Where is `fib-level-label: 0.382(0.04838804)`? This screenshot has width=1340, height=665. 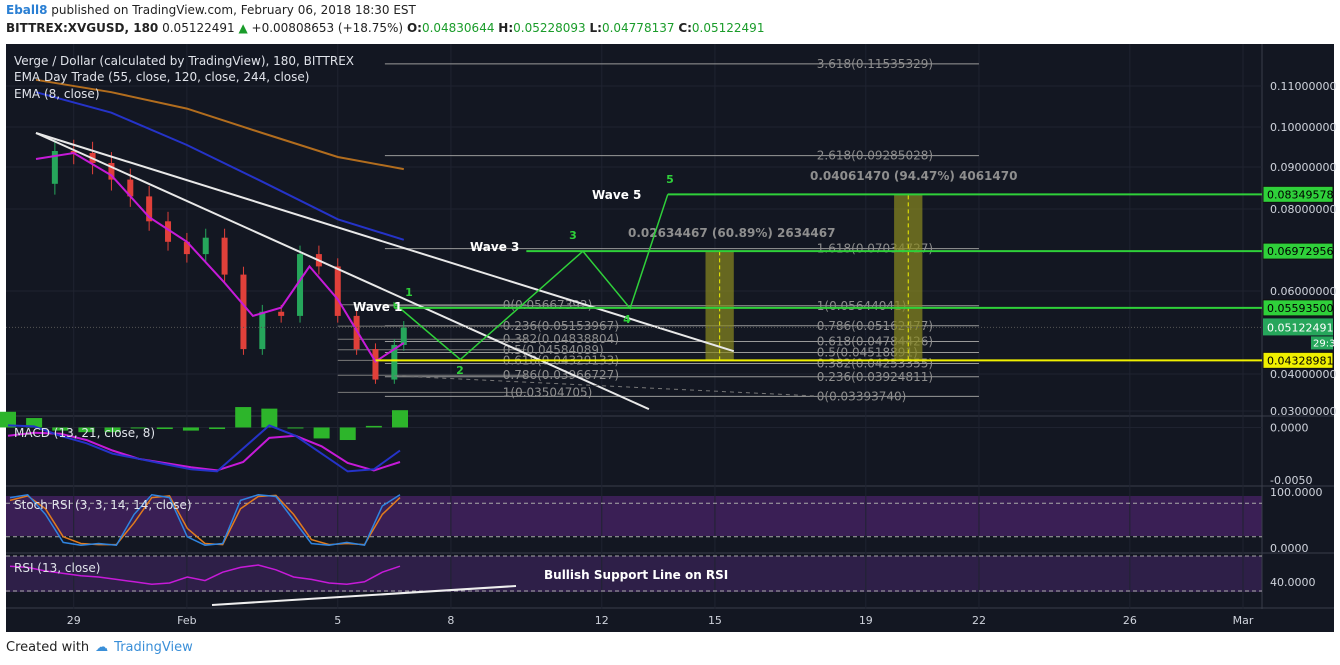
fib-level-label: 0.382(0.04838804) is located at coordinates (561, 339).